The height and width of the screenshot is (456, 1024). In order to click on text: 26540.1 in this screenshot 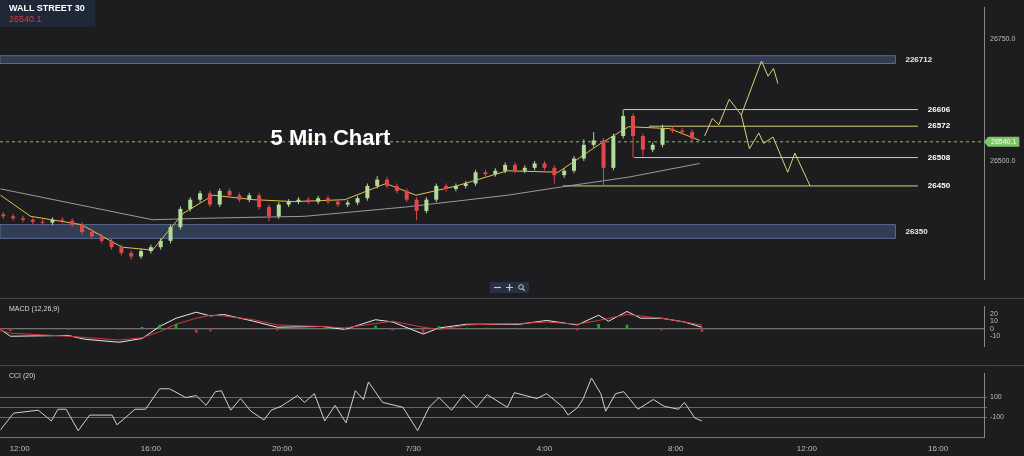, I will do `click(26, 19)`.